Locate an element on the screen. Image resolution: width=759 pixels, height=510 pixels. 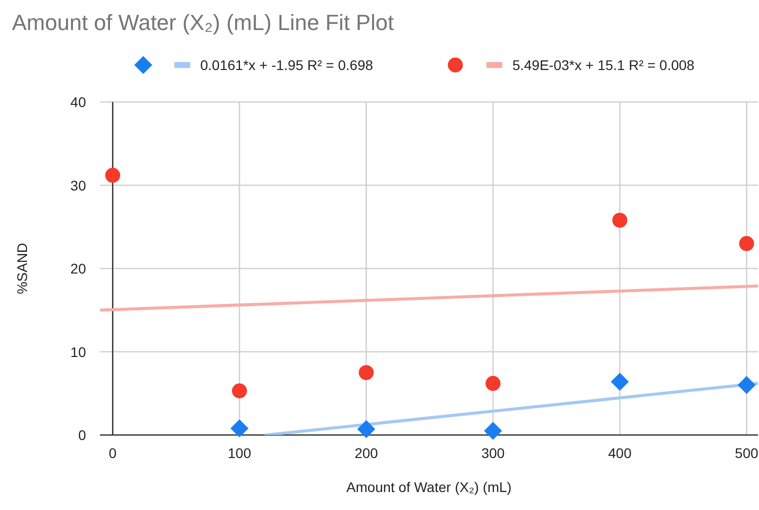
x-tick-label: 400 is located at coordinates (620, 453).